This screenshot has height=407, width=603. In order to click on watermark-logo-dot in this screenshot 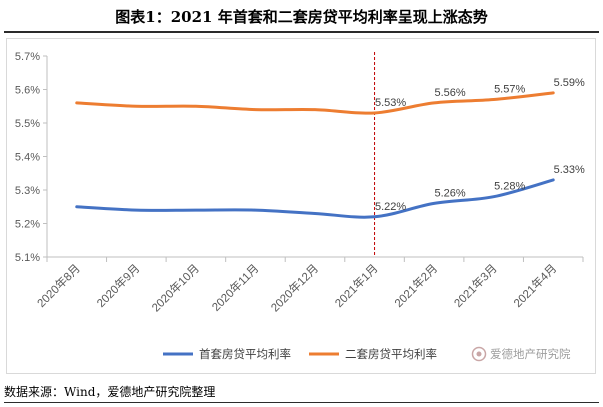, I will do `click(479, 354)`.